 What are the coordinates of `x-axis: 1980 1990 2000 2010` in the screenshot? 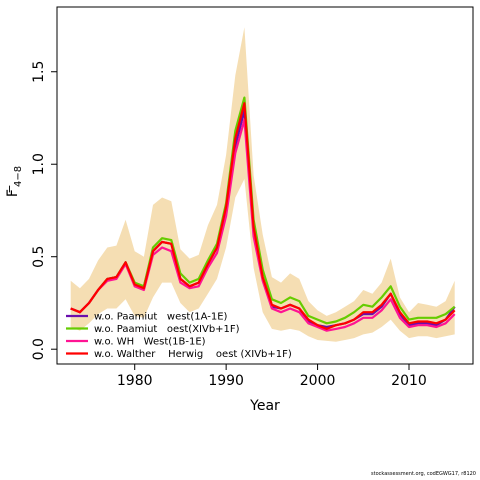 It's located at (272, 376).